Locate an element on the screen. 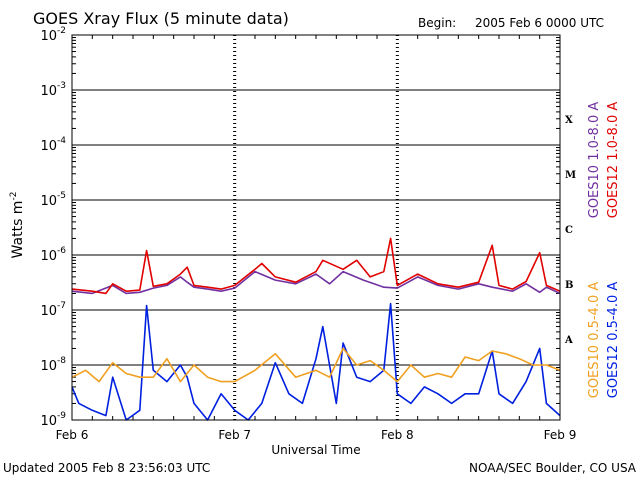 The height and width of the screenshot is (480, 640). x-tick-label: Feb 6 is located at coordinates (72, 435).